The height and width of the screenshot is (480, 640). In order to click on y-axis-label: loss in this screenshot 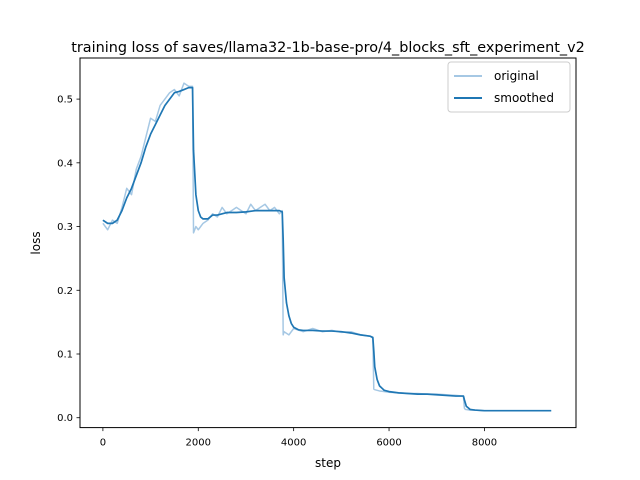, I will do `click(36, 242)`.